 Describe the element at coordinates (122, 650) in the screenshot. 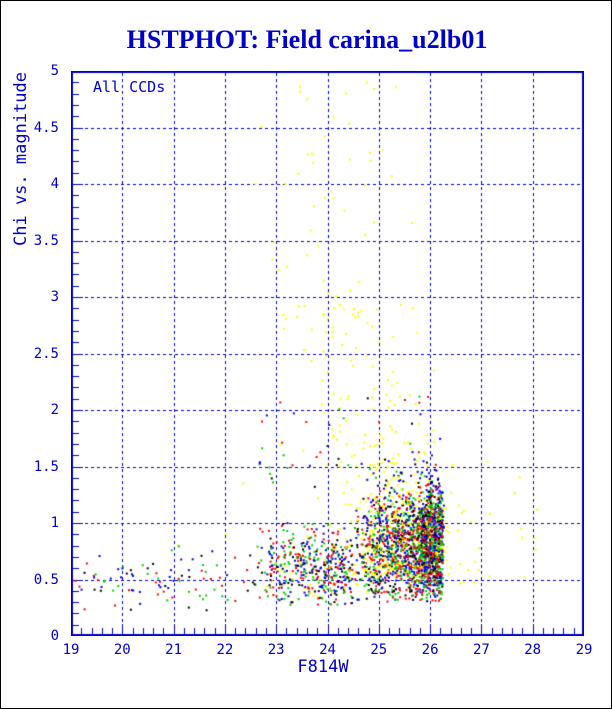

I see `x-tick-label: 20` at that location.